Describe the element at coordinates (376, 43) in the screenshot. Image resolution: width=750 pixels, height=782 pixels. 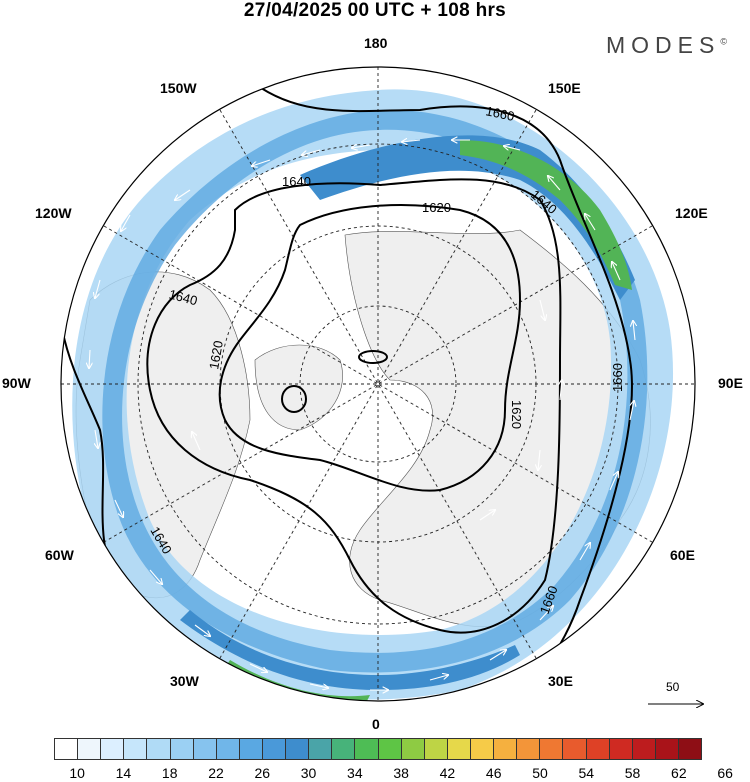
I see `lon-label-180: 180` at that location.